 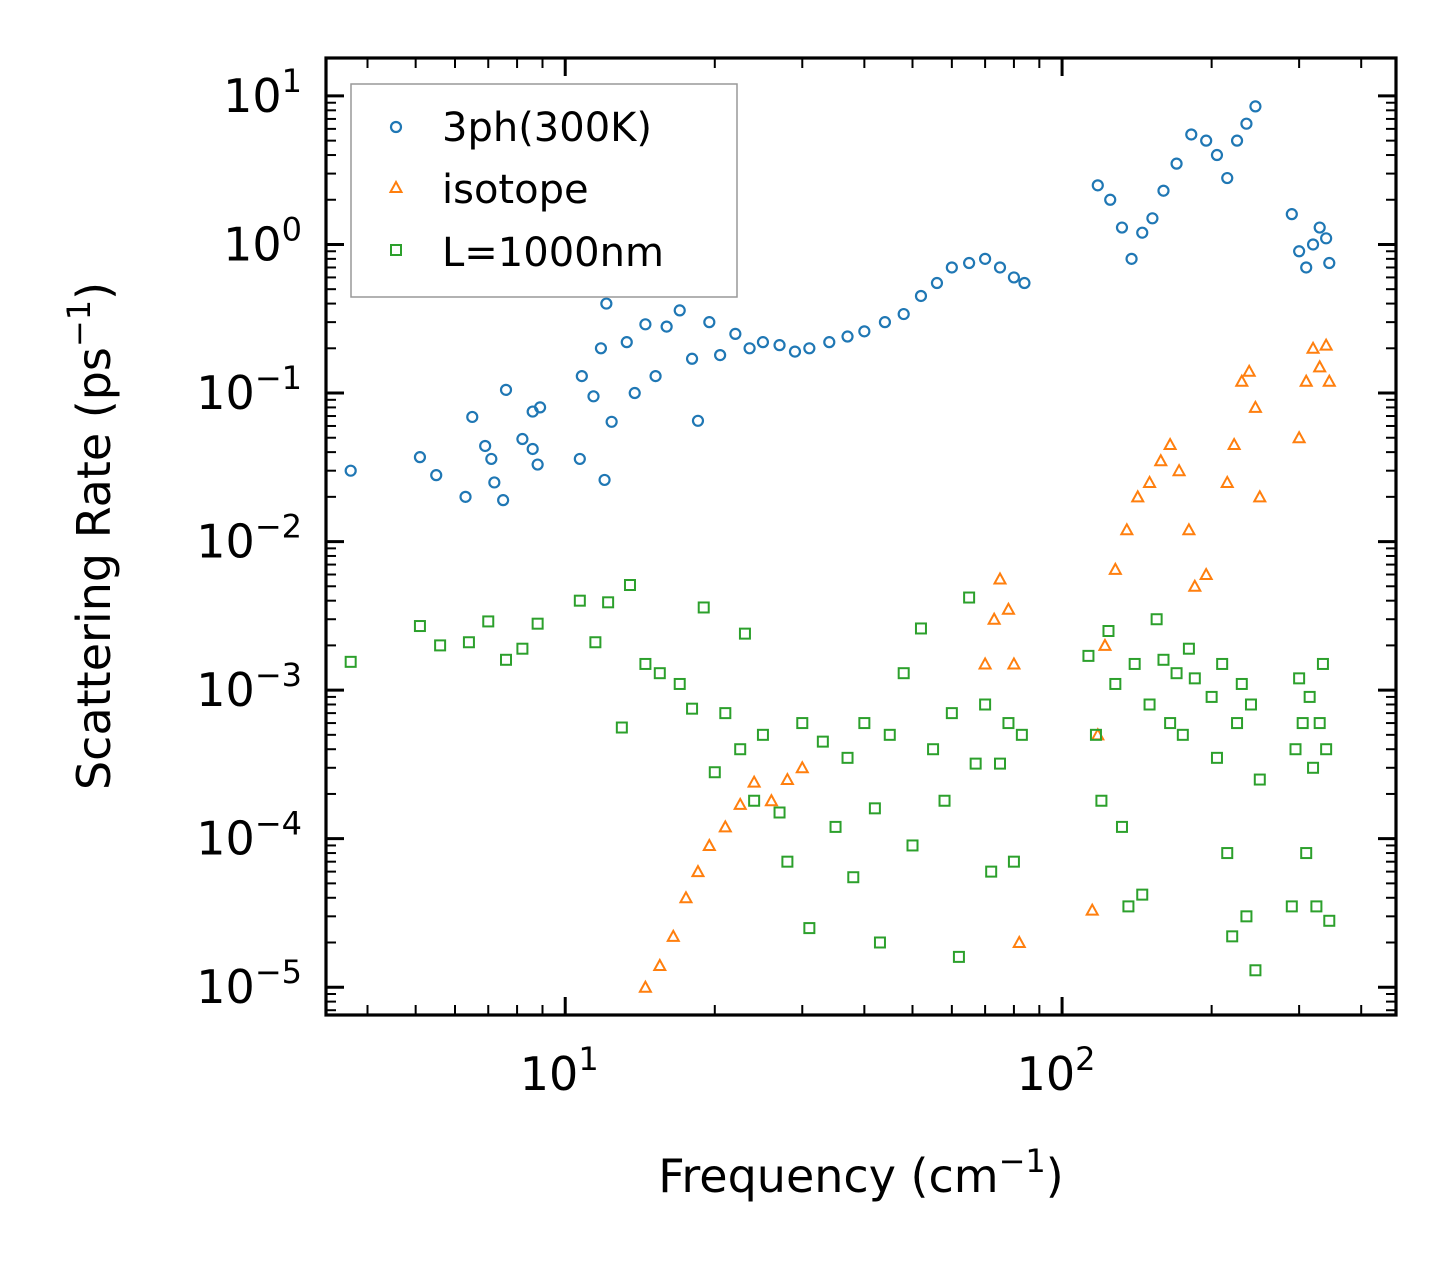 What do you see at coordinates (249, 389) in the screenshot?
I see `y-tick-label: 10⁻¹` at bounding box center [249, 389].